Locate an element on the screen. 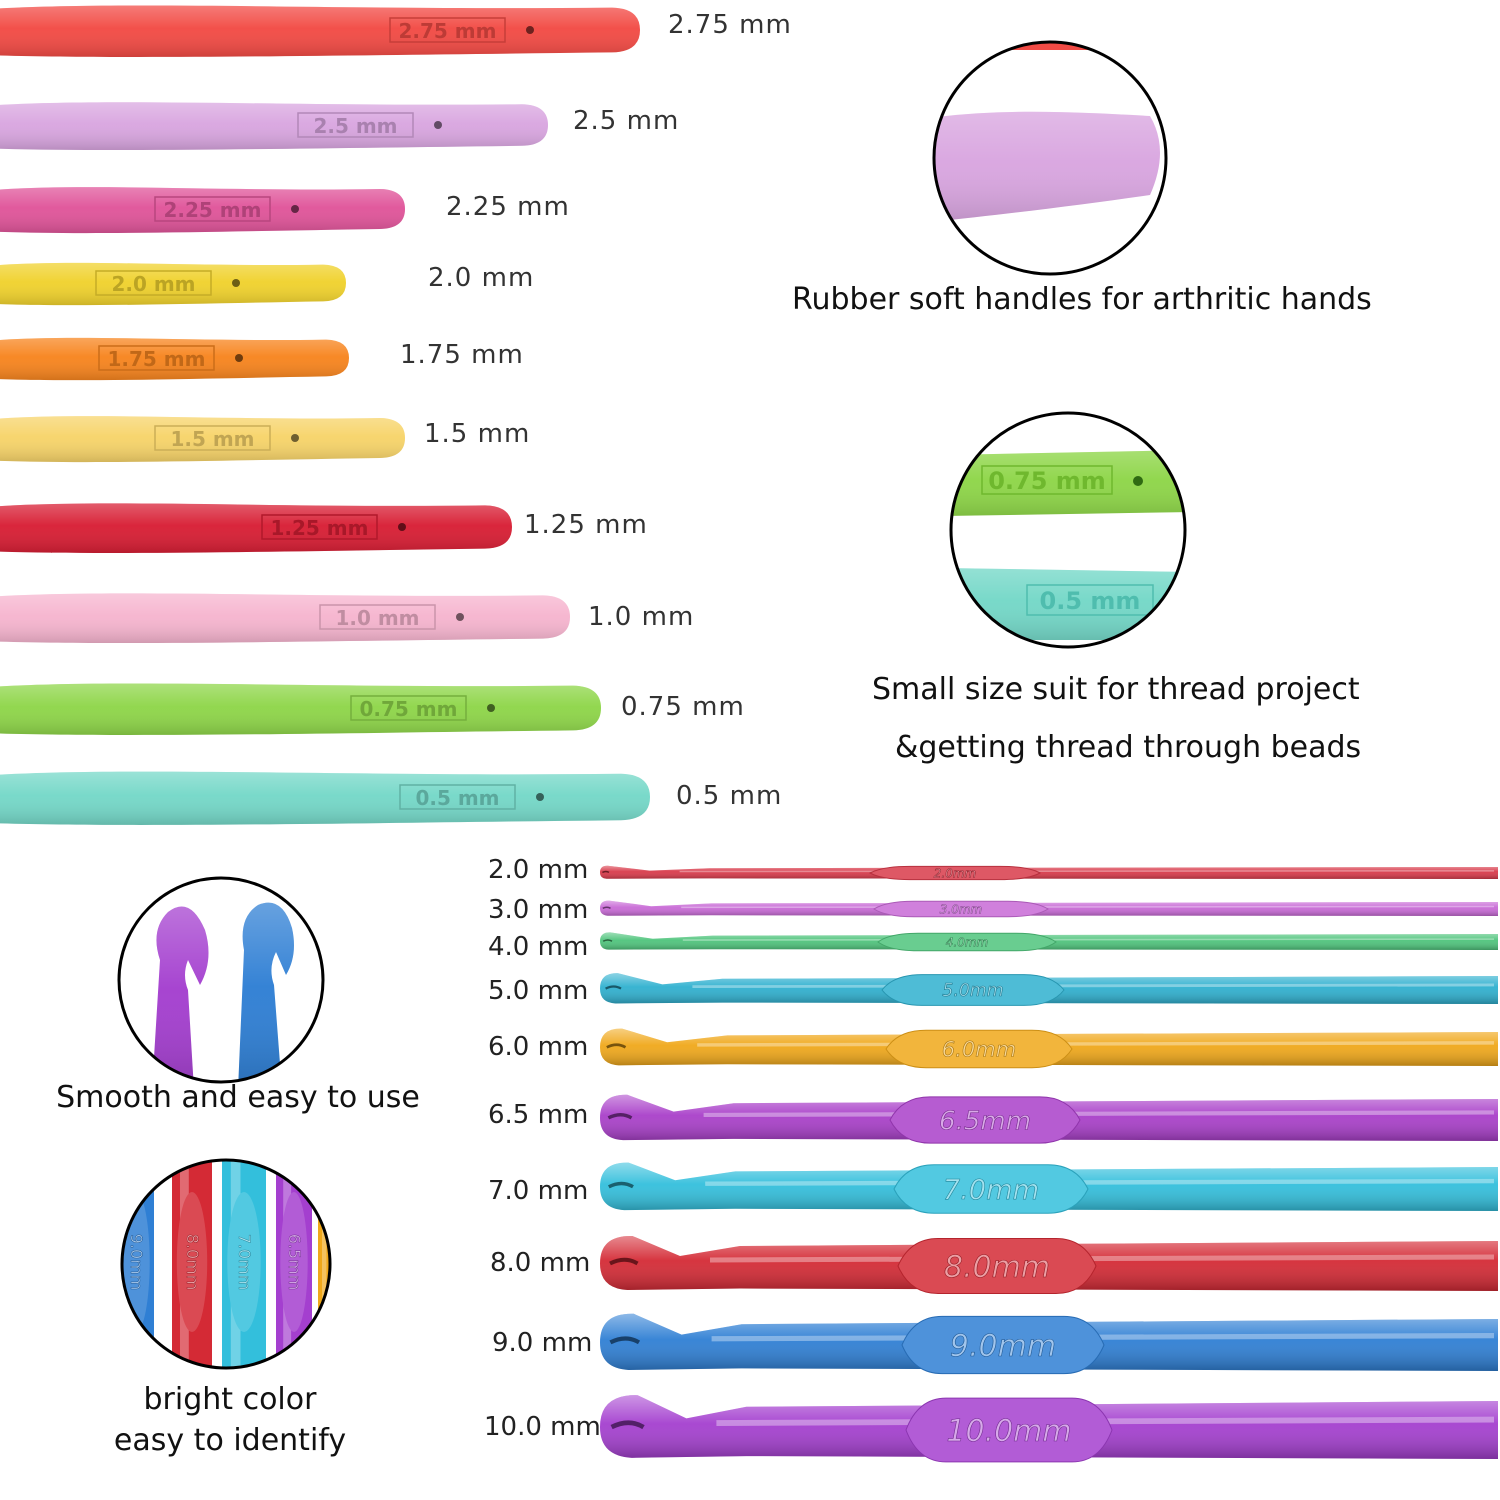 The height and width of the screenshot is (1500, 1500). small-size-caption-line1: Small size suit for thread project is located at coordinates (1116, 689).